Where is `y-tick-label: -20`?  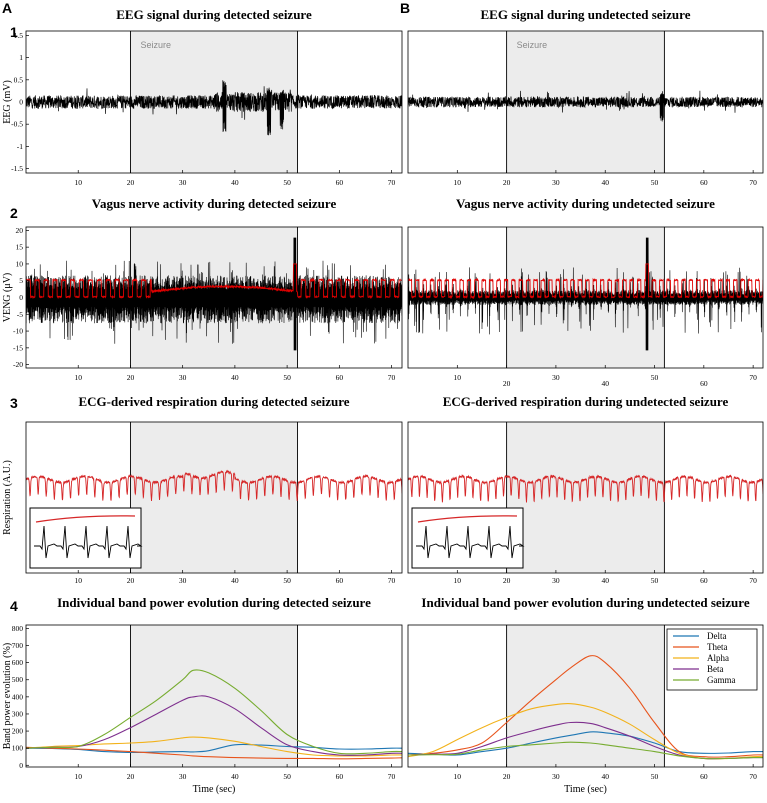 y-tick-label: -20 is located at coordinates (18, 364).